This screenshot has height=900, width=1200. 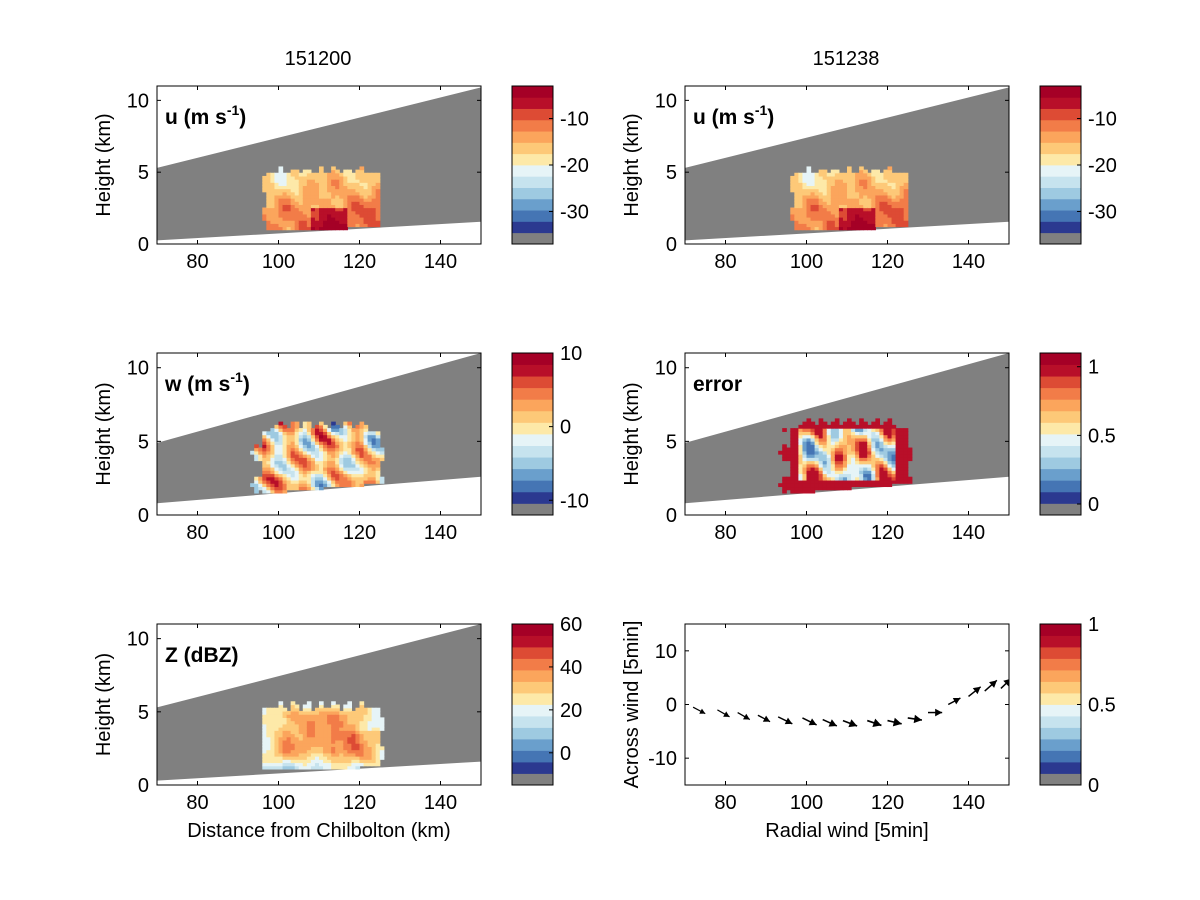 What do you see at coordinates (571, 668) in the screenshot?
I see `colorbar-tick-label: 40` at bounding box center [571, 668].